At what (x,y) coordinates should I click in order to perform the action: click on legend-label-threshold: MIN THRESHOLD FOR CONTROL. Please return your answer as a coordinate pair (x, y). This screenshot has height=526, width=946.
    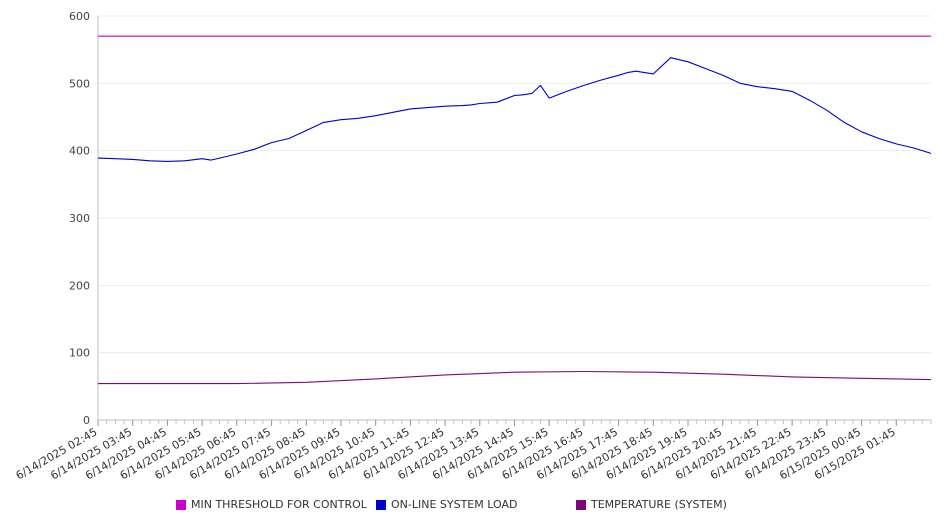
    Looking at the image, I should click on (279, 504).